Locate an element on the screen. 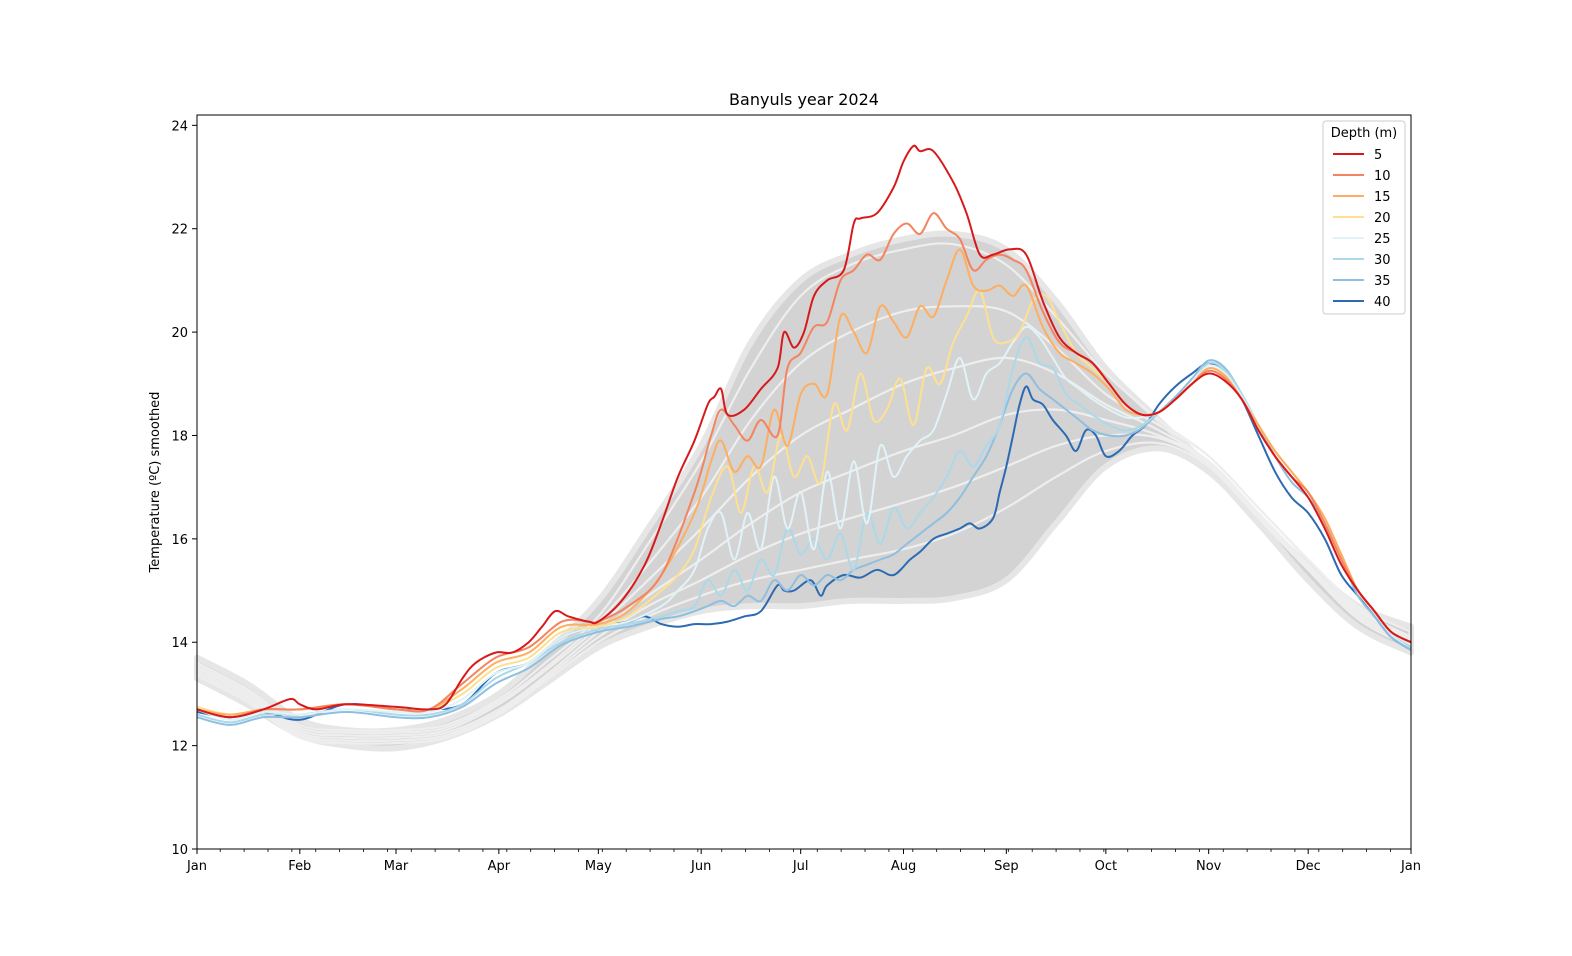 Image resolution: width=1572 pixels, height=956 pixels. y-tick-label: 22 is located at coordinates (179, 230).